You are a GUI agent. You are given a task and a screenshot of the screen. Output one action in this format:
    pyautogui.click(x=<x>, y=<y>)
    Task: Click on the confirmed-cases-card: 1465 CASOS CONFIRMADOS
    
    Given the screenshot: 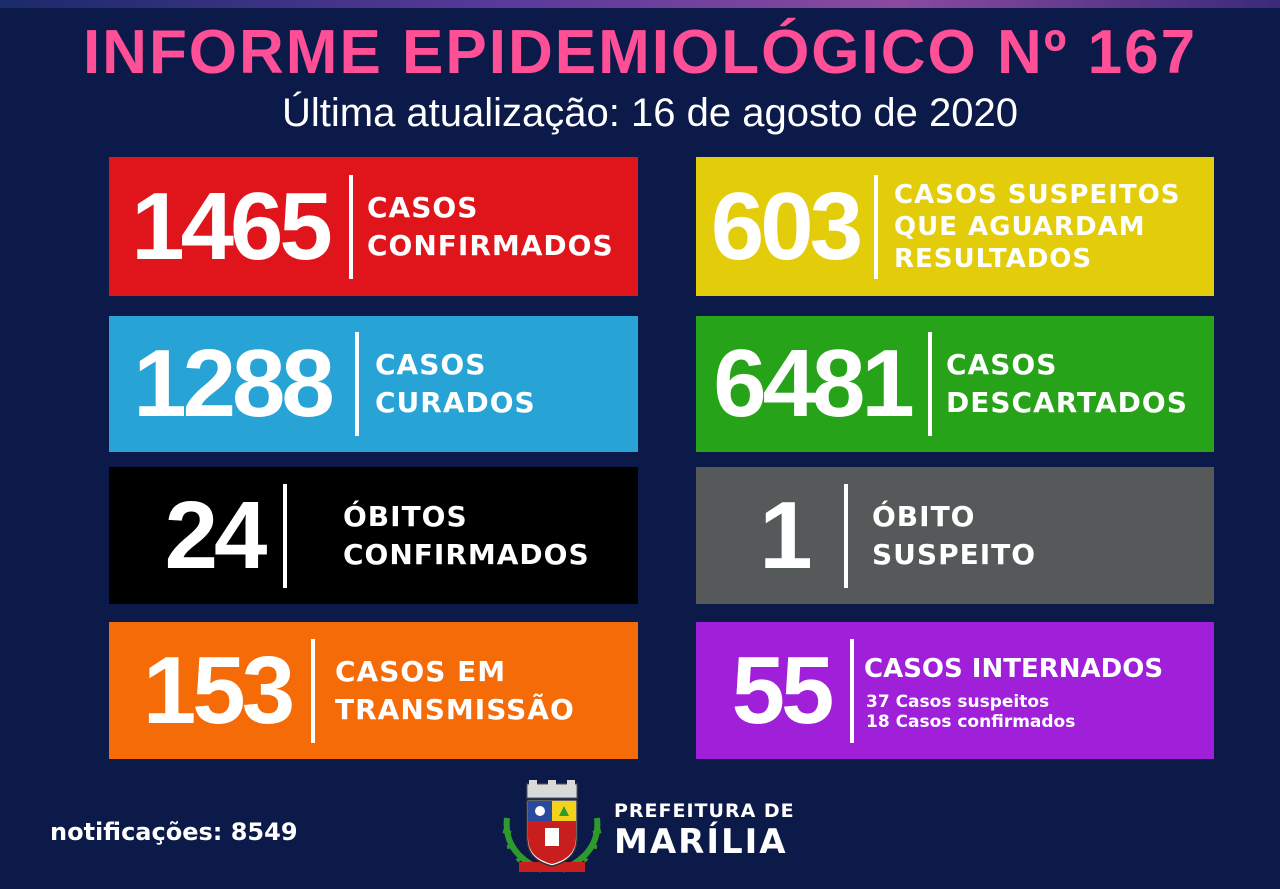 What is the action you would take?
    pyautogui.click(x=373, y=226)
    